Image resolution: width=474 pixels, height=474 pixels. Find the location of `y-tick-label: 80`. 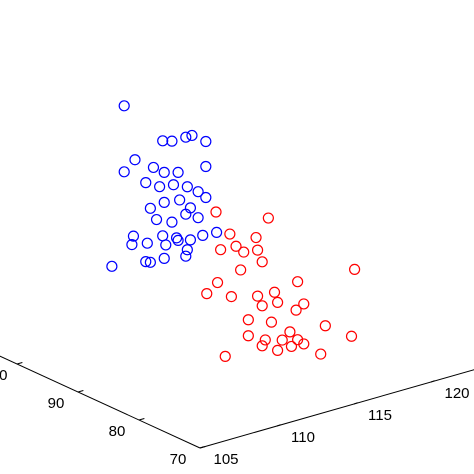

y-tick-label: 80 is located at coordinates (117, 431).